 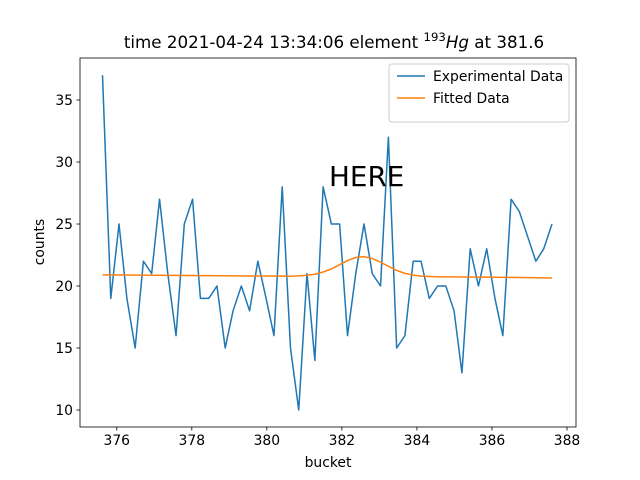 What do you see at coordinates (471, 99) in the screenshot?
I see `legend-label: Fitted Data` at bounding box center [471, 99].